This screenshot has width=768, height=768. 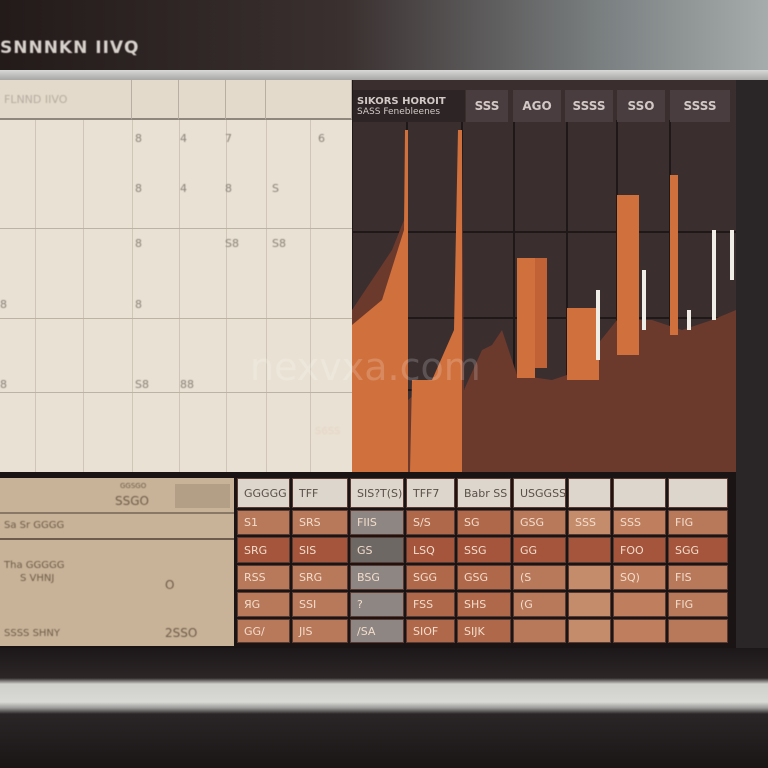 What do you see at coordinates (698, 577) in the screenshot?
I see `table-cell: FIS` at bounding box center [698, 577].